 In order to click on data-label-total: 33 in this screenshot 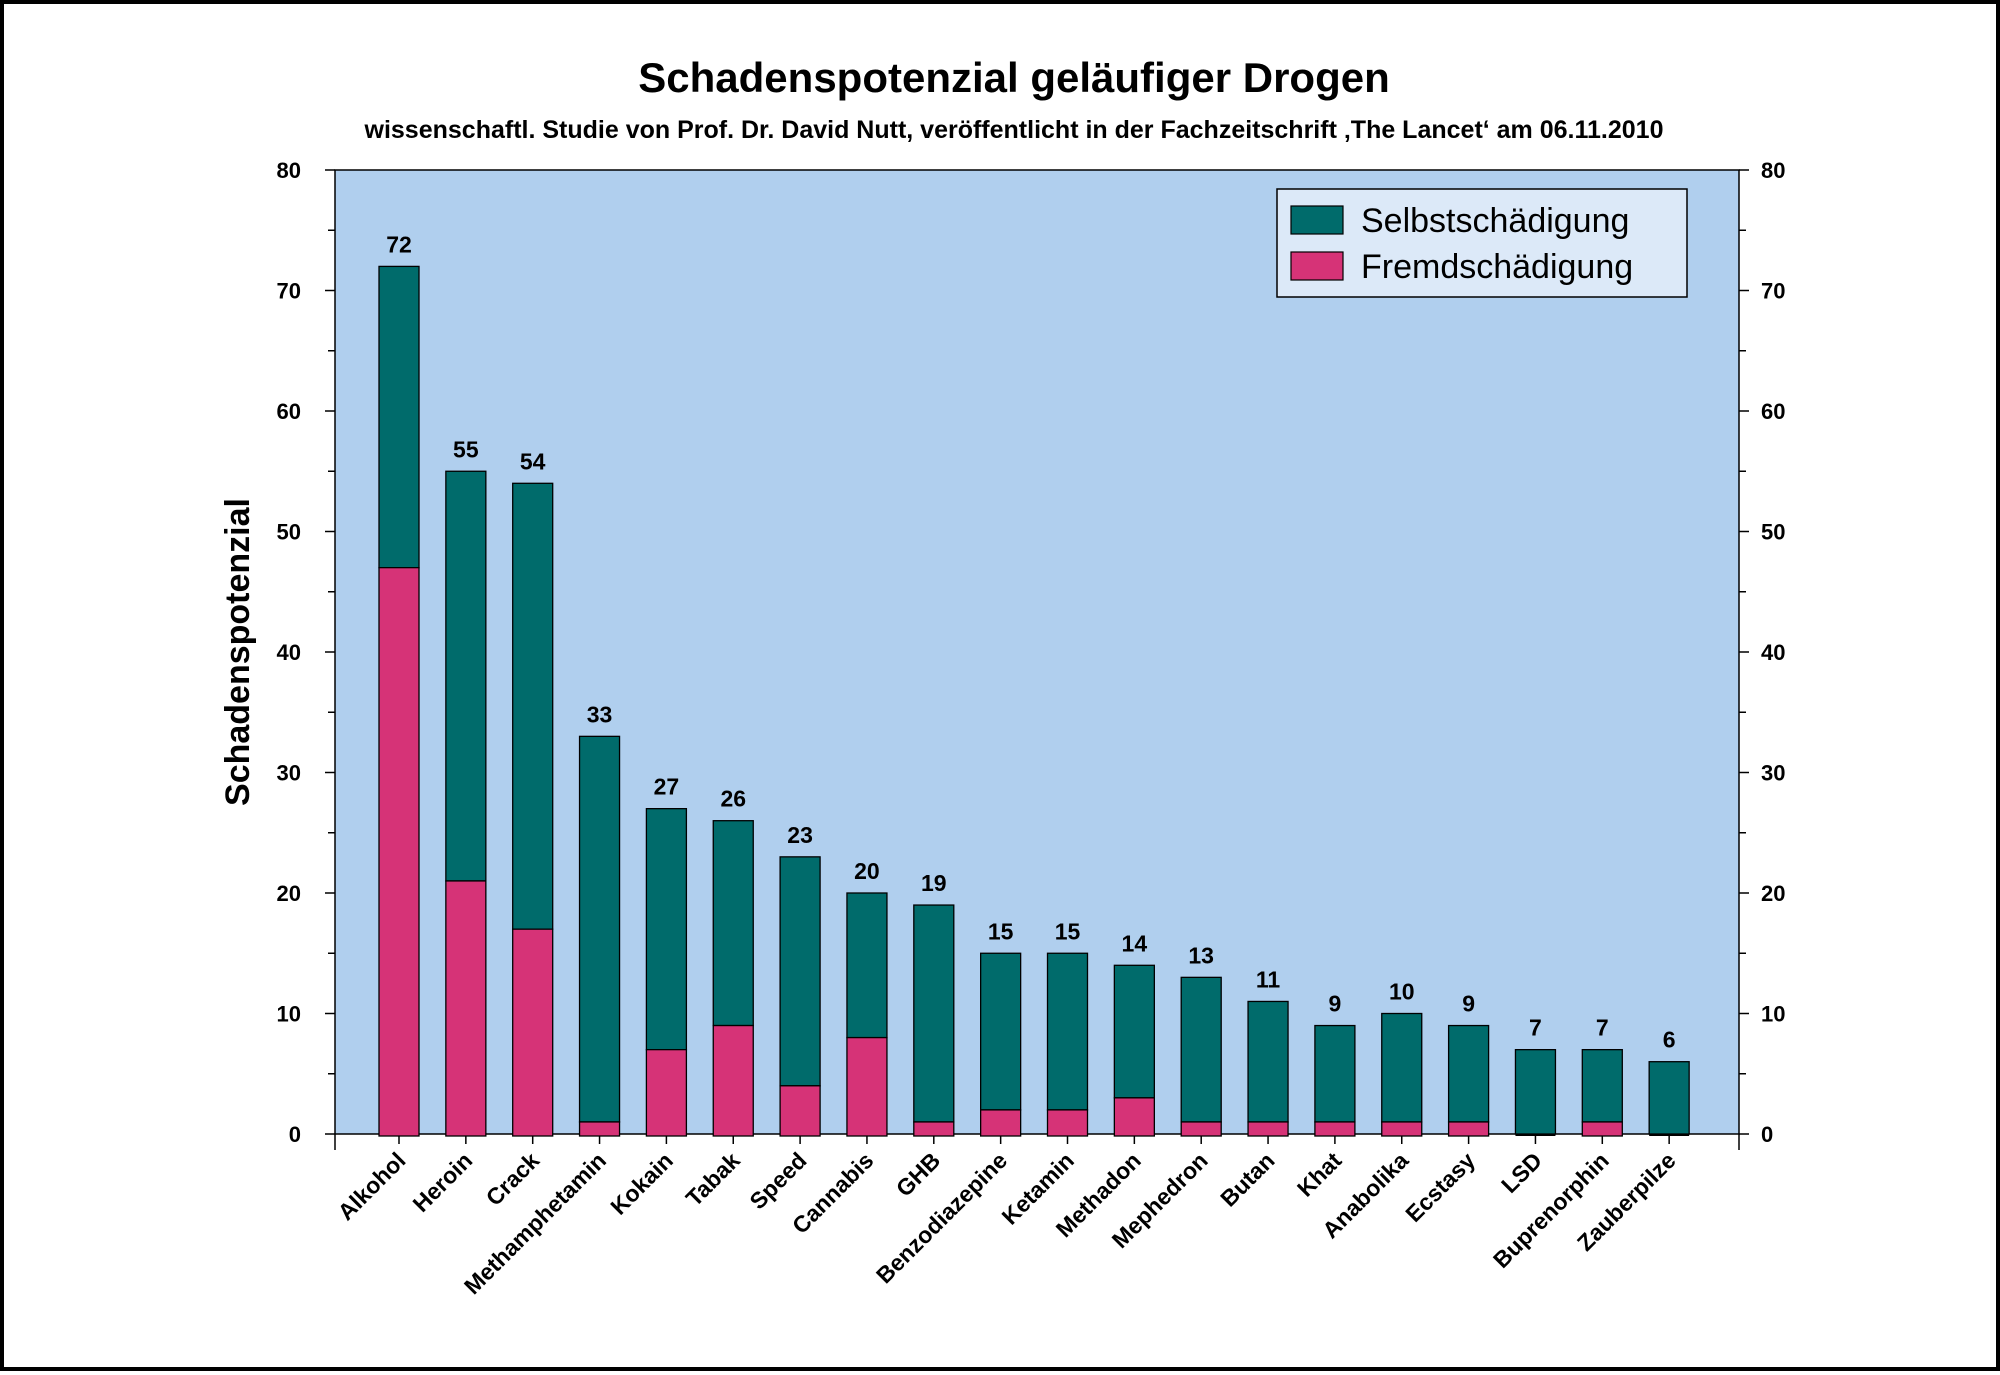, I will do `click(600, 714)`.